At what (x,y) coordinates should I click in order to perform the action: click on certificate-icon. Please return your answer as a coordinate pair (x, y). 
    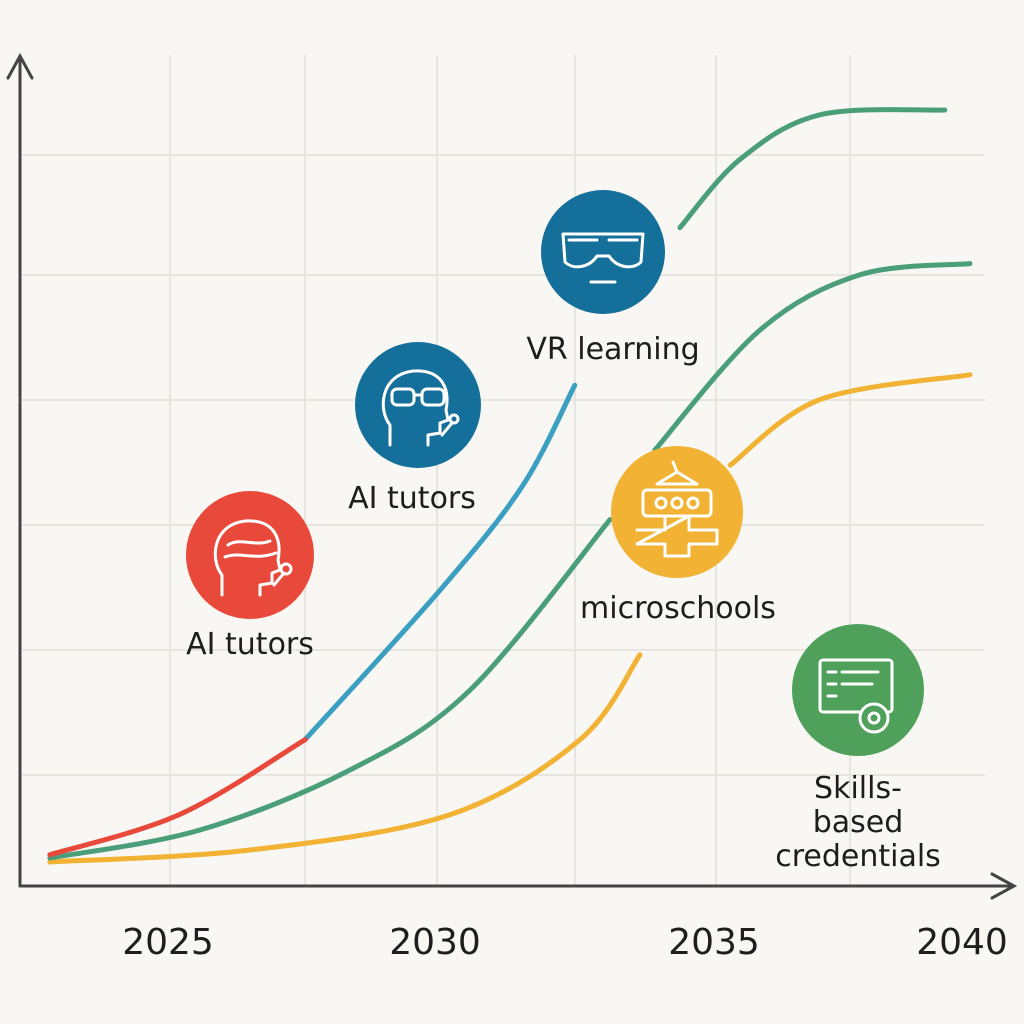
    Looking at the image, I should click on (858, 690).